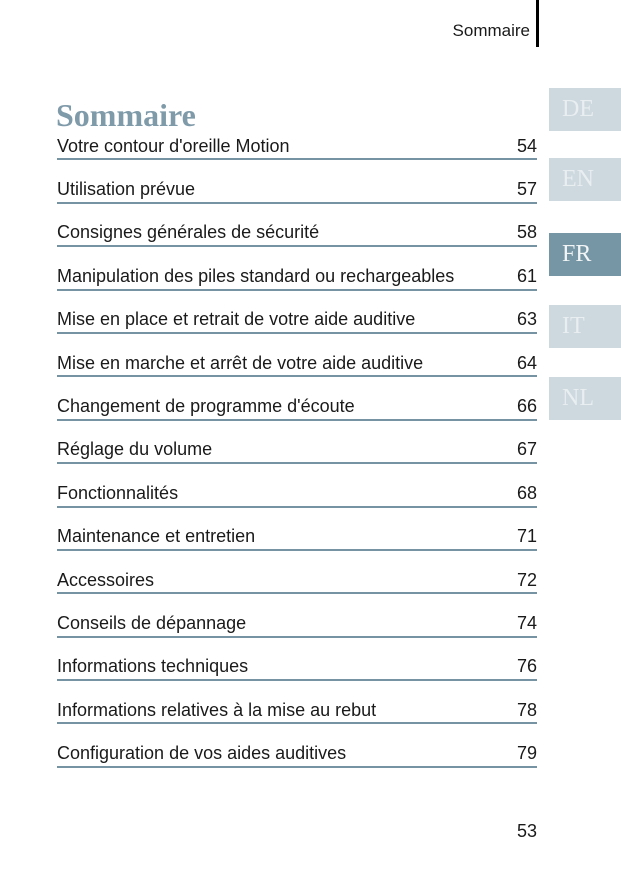 The height and width of the screenshot is (875, 621). What do you see at coordinates (526, 145) in the screenshot?
I see `toc-entry-page: 54` at bounding box center [526, 145].